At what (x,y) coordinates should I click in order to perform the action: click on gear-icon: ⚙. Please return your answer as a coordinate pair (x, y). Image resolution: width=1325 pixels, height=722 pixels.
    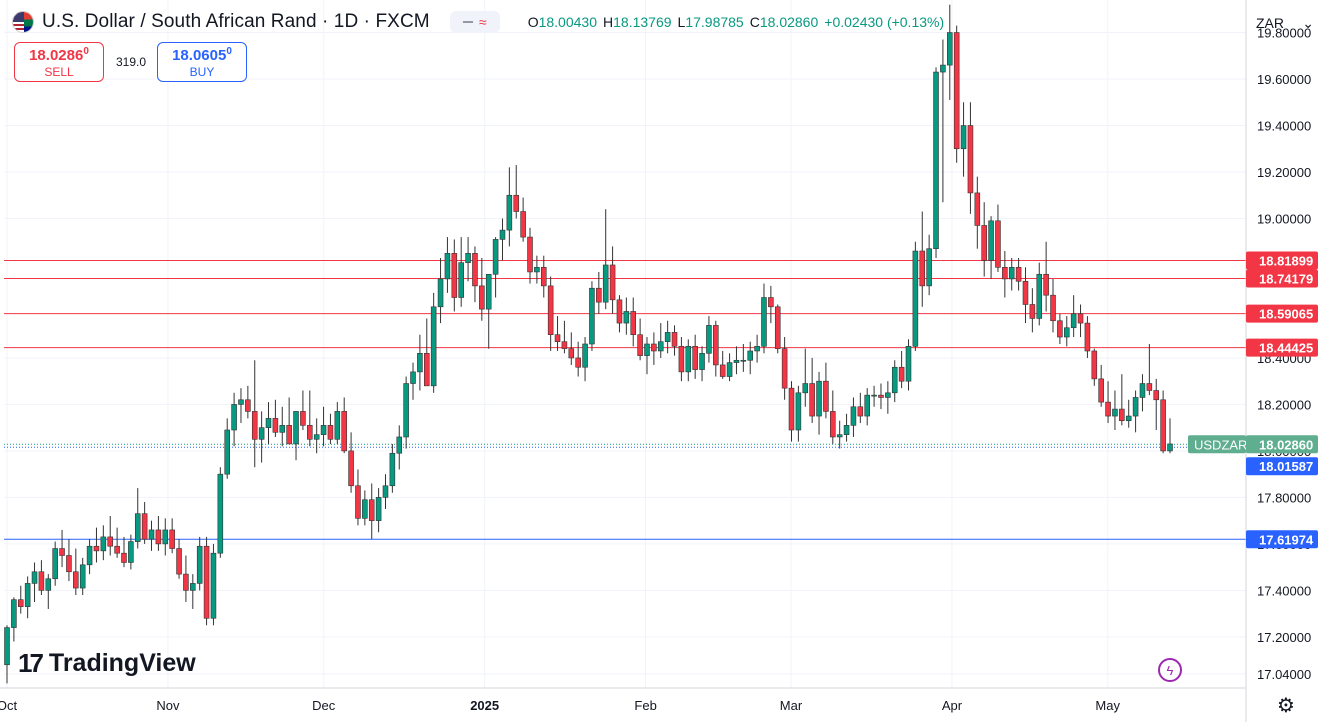
    Looking at the image, I should click on (1286, 705).